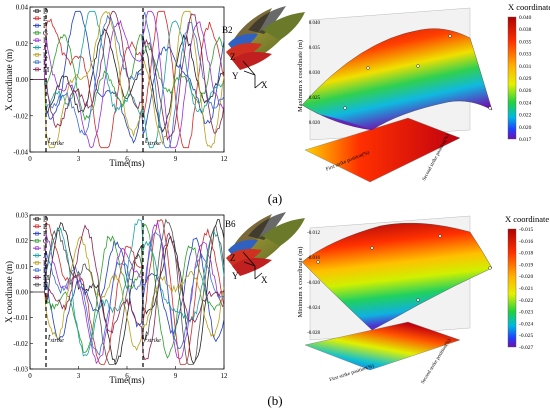  What do you see at coordinates (525, 30) in the screenshot?
I see `colorbar-tick-label: 0.038` at bounding box center [525, 30].